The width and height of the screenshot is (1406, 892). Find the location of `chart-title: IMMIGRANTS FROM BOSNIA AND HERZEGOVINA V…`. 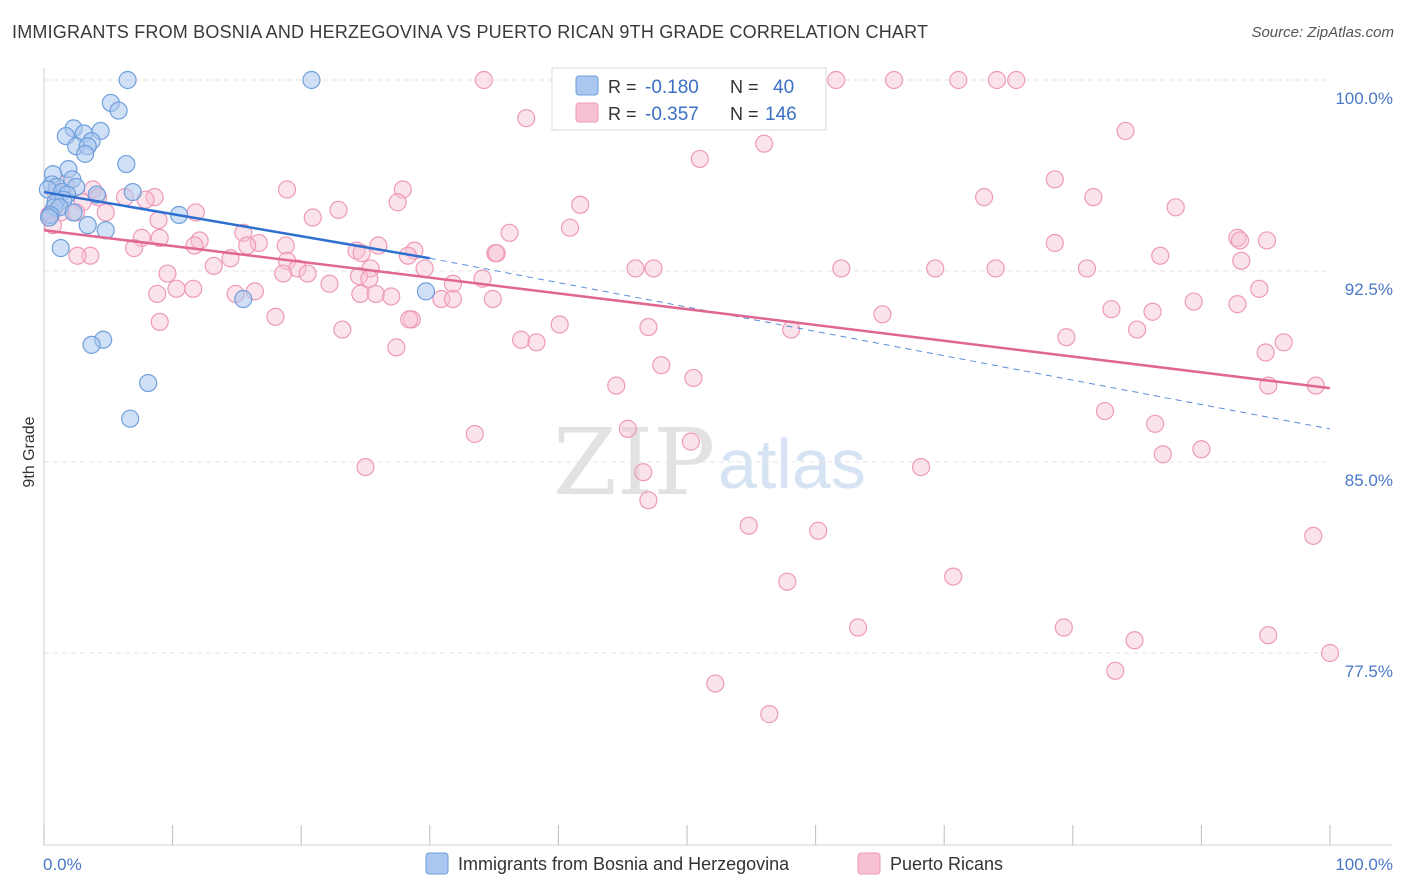

chart-title: IMMIGRANTS FROM BOSNIA AND HERZEGOVINA V… is located at coordinates (470, 32).